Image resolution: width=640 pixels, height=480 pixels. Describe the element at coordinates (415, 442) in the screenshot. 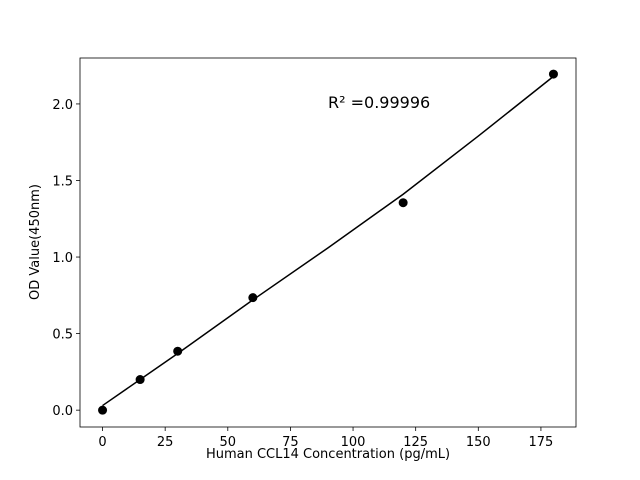

I see `x-tick-label: 125` at that location.